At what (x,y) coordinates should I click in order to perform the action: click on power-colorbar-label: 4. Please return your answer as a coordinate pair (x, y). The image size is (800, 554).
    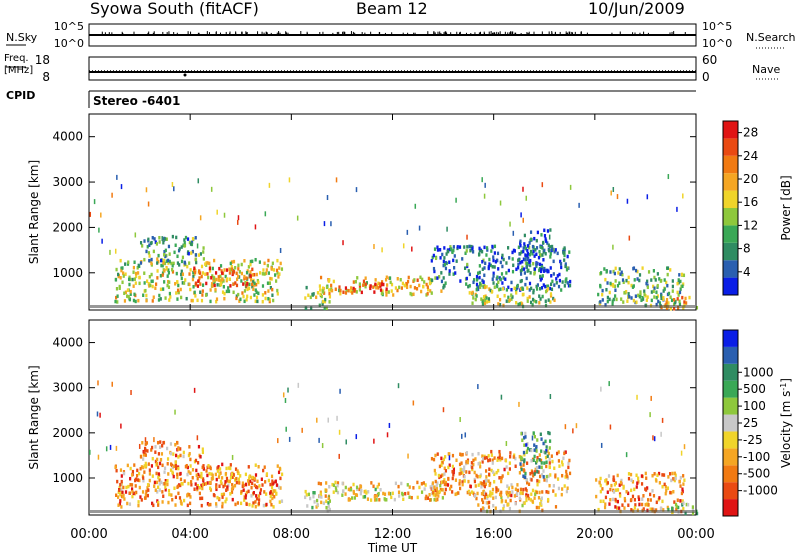
    Looking at the image, I should click on (747, 272).